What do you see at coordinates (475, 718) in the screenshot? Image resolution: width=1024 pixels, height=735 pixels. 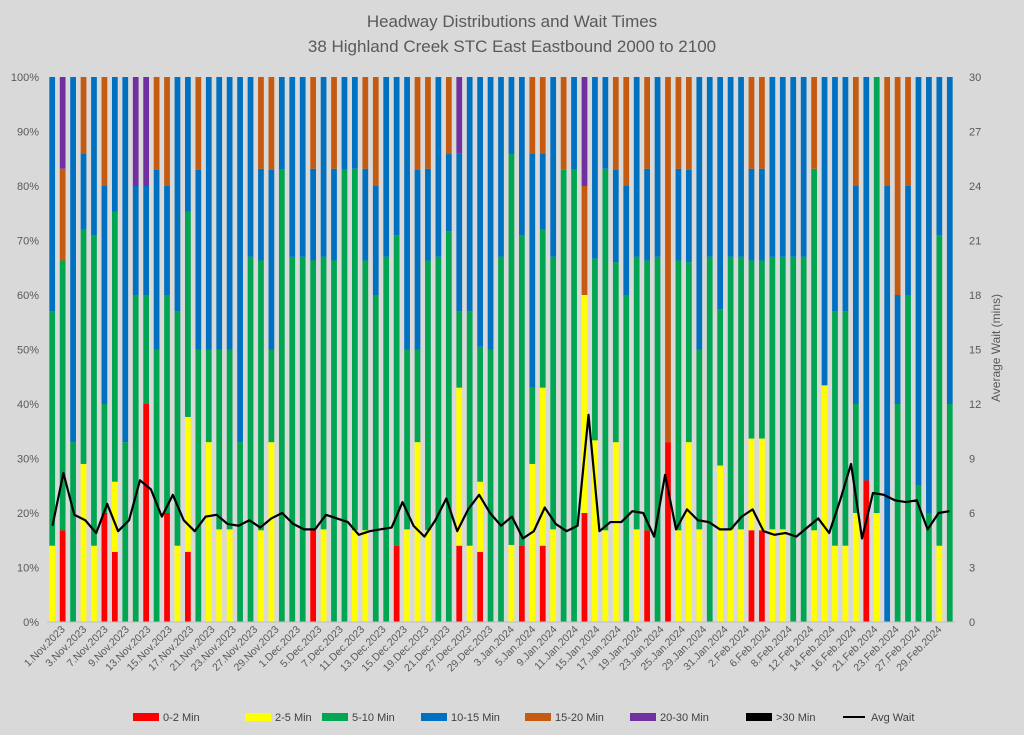 I see `legend-label: 10-15 Min` at bounding box center [475, 718].